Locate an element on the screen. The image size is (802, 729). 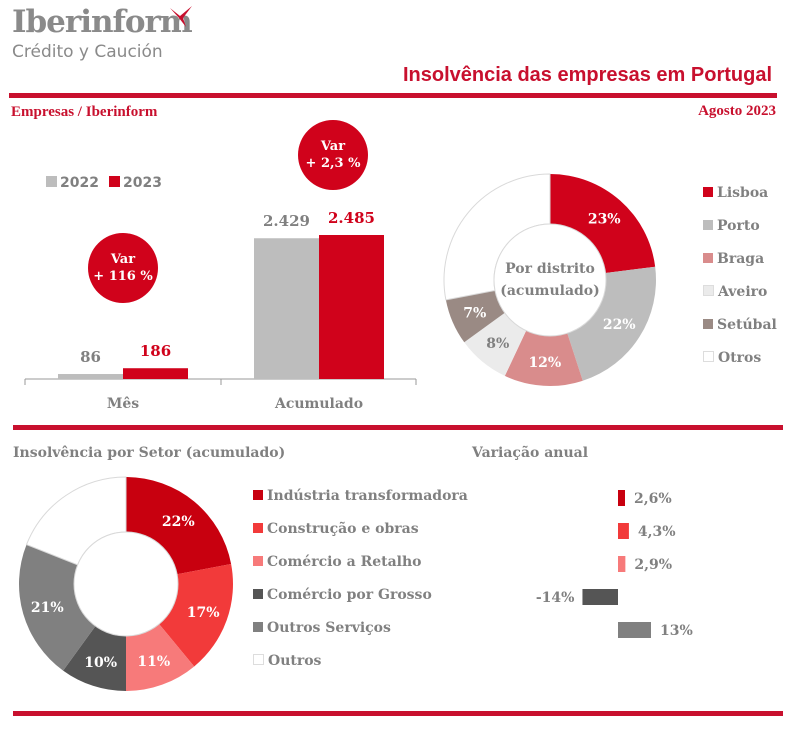
variation-title: Variação anual is located at coordinates (530, 453).